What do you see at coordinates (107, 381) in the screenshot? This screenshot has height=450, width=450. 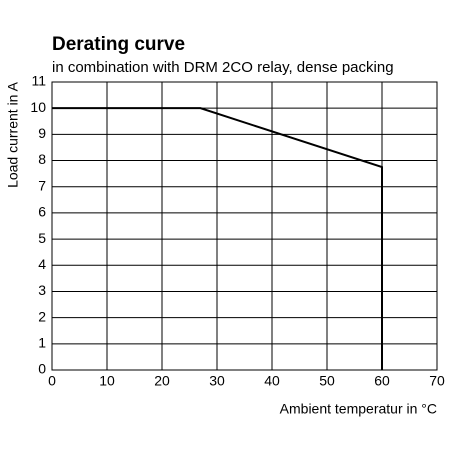 I see `x-tick-label: 10` at bounding box center [107, 381].